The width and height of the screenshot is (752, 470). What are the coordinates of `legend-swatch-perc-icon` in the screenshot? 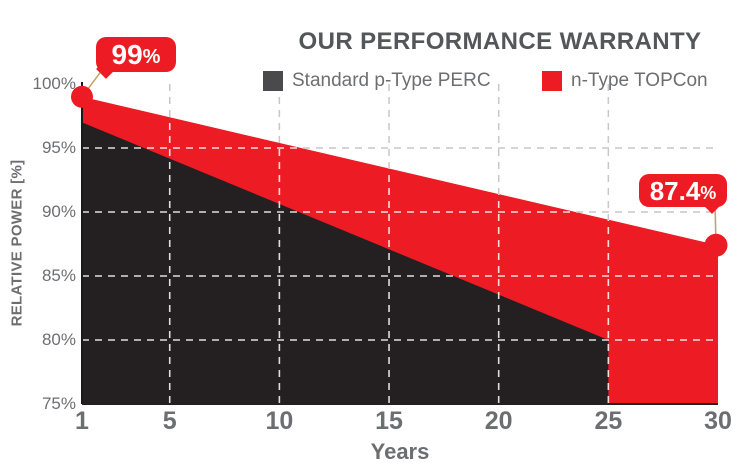 It's located at (273, 81).